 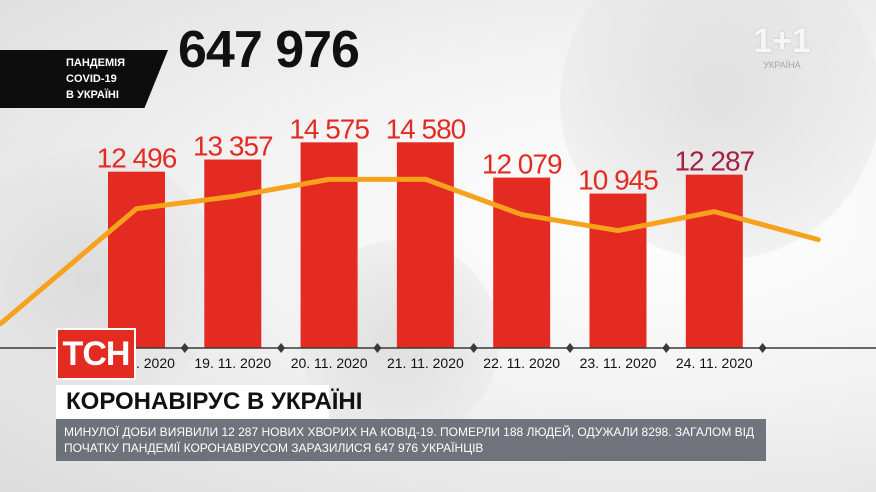 I want to click on value-label-2: 13 357, so click(x=233, y=146).